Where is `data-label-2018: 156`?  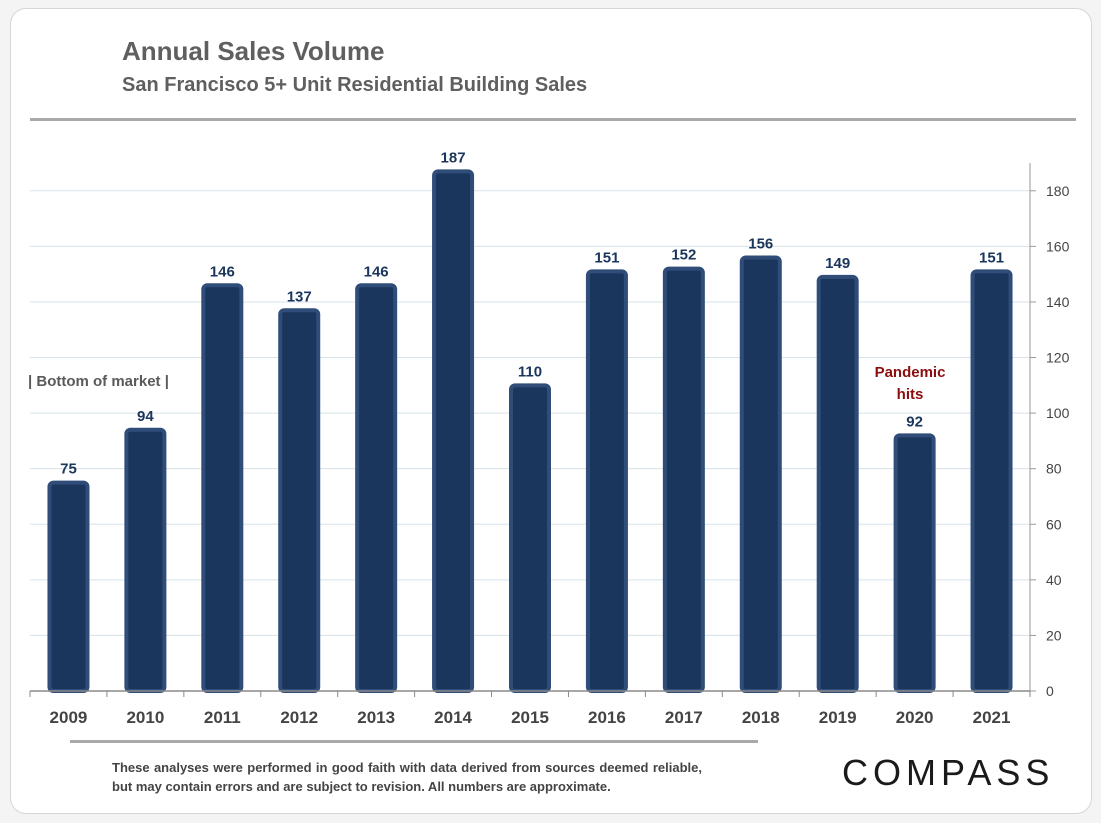 data-label-2018: 156 is located at coordinates (760, 243).